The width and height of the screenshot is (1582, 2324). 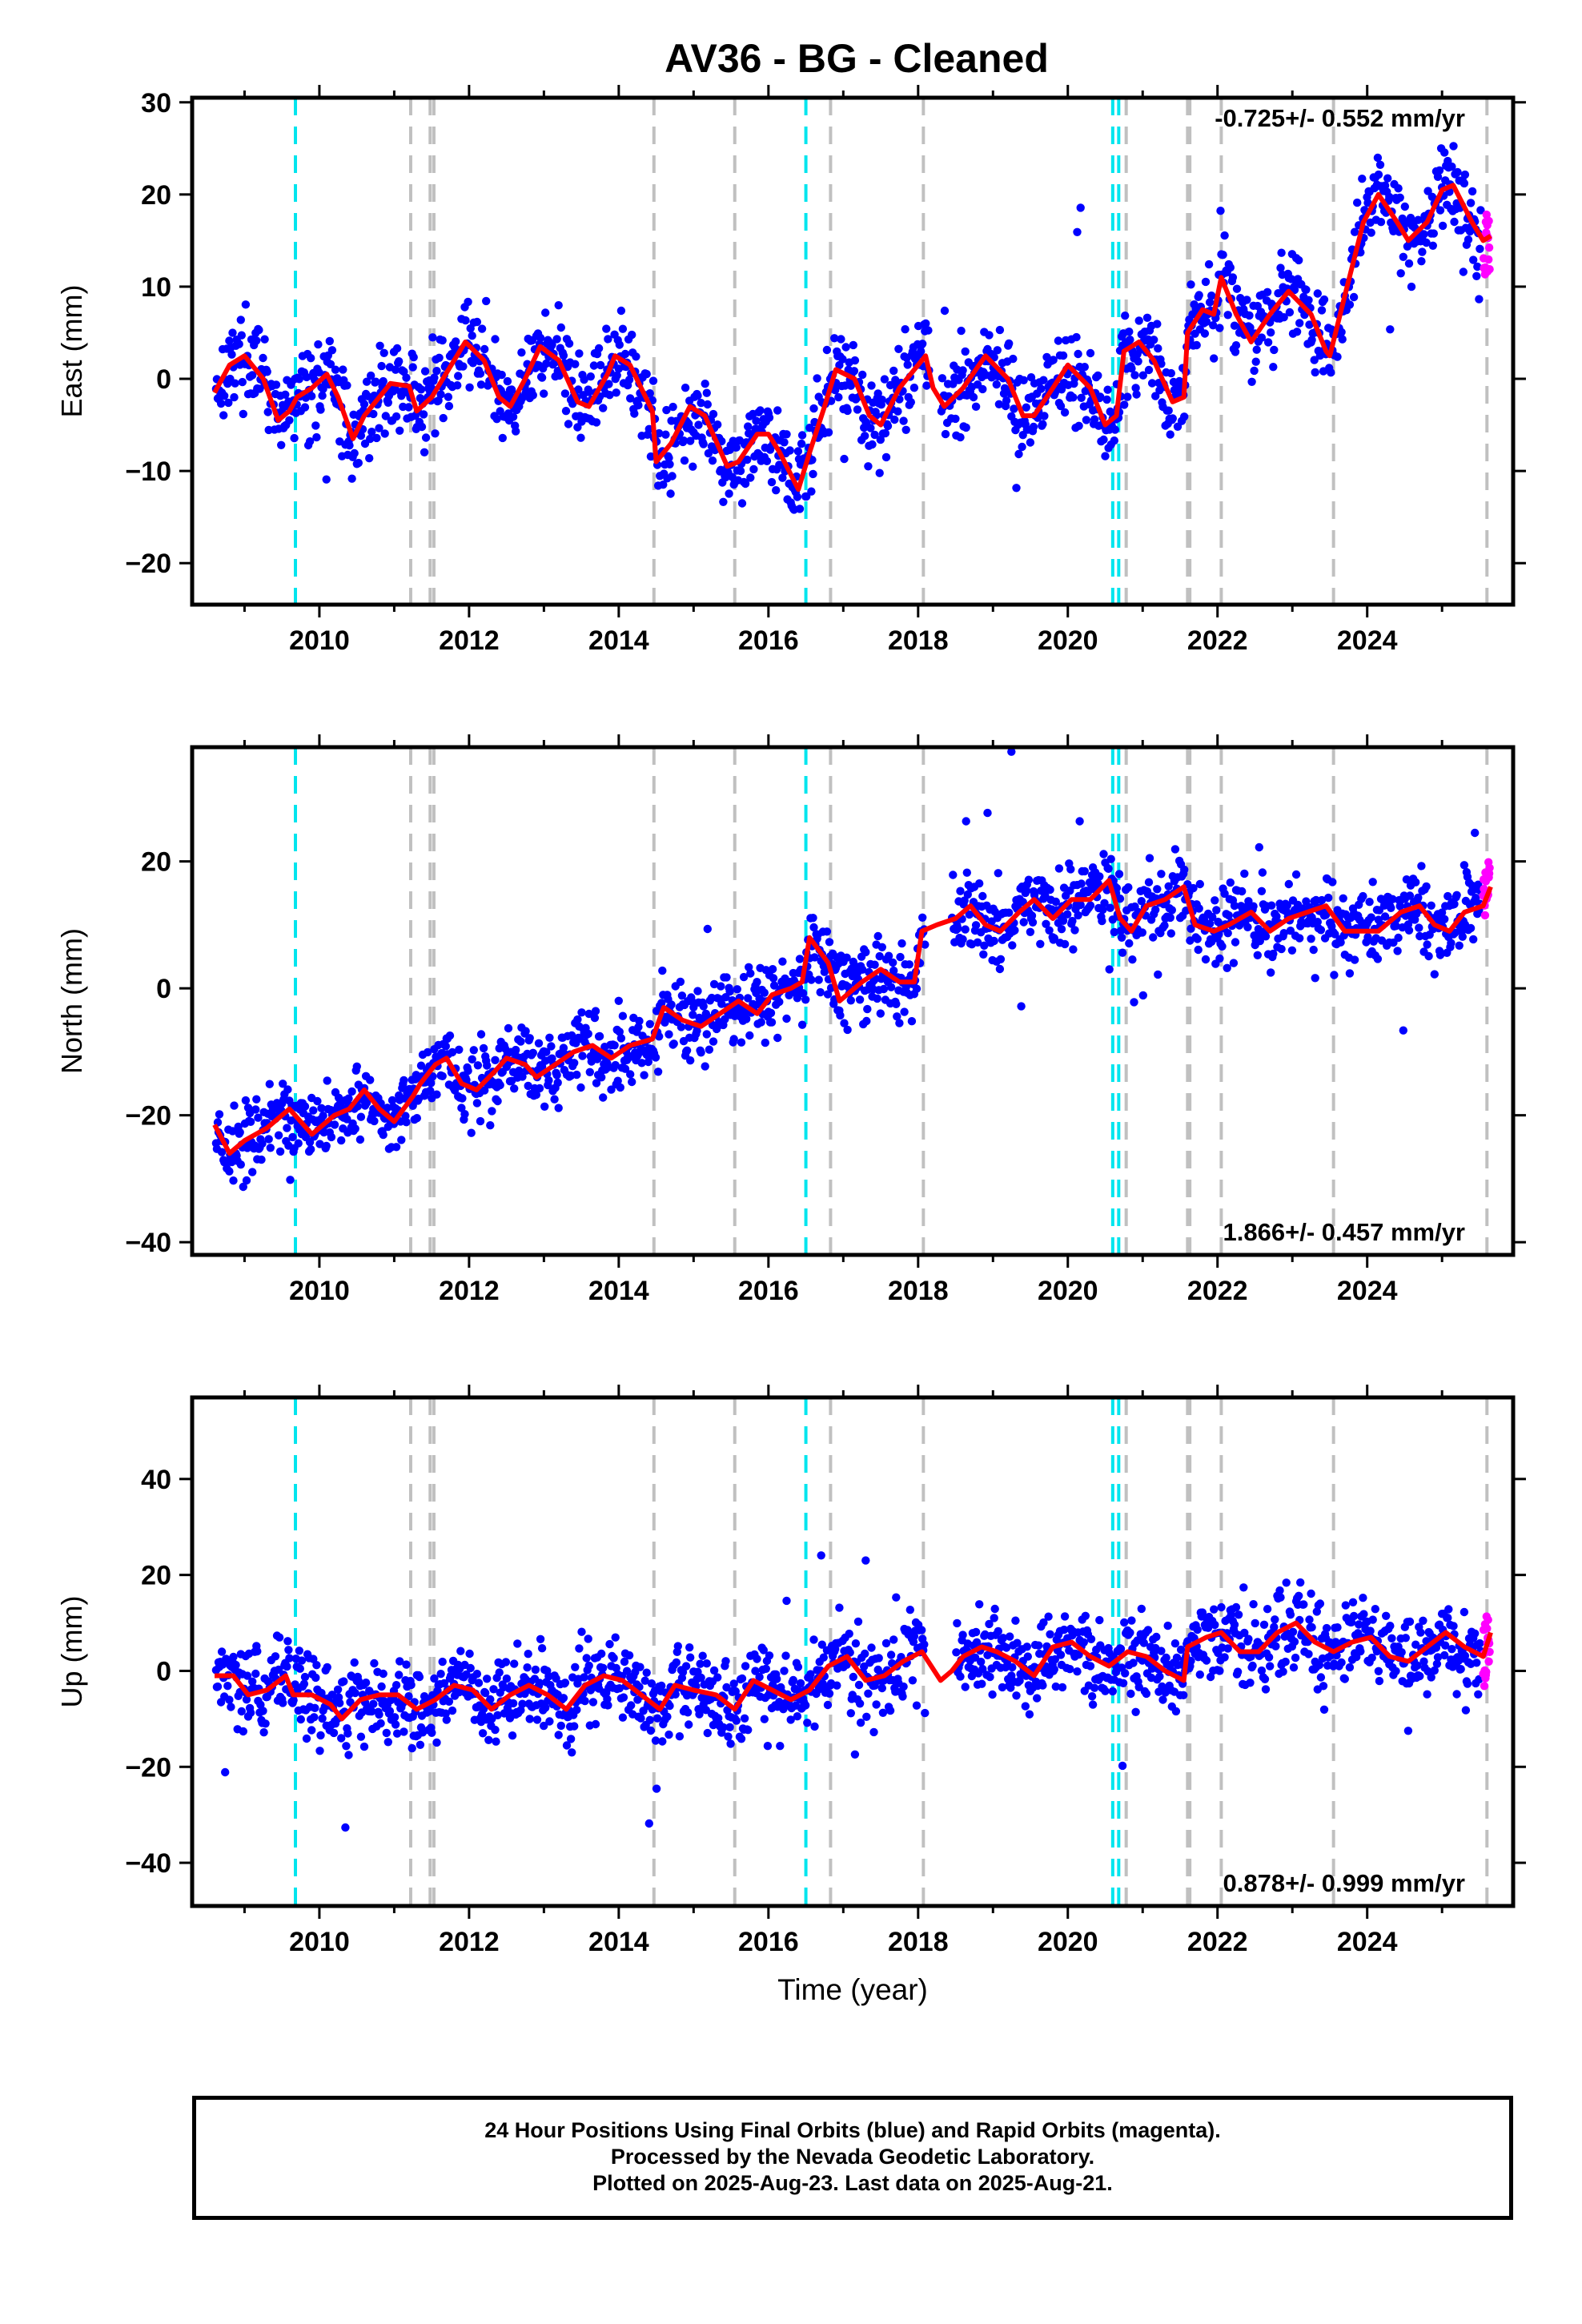 I want to click on x-tick-label: 2024, so click(x=1367, y=640).